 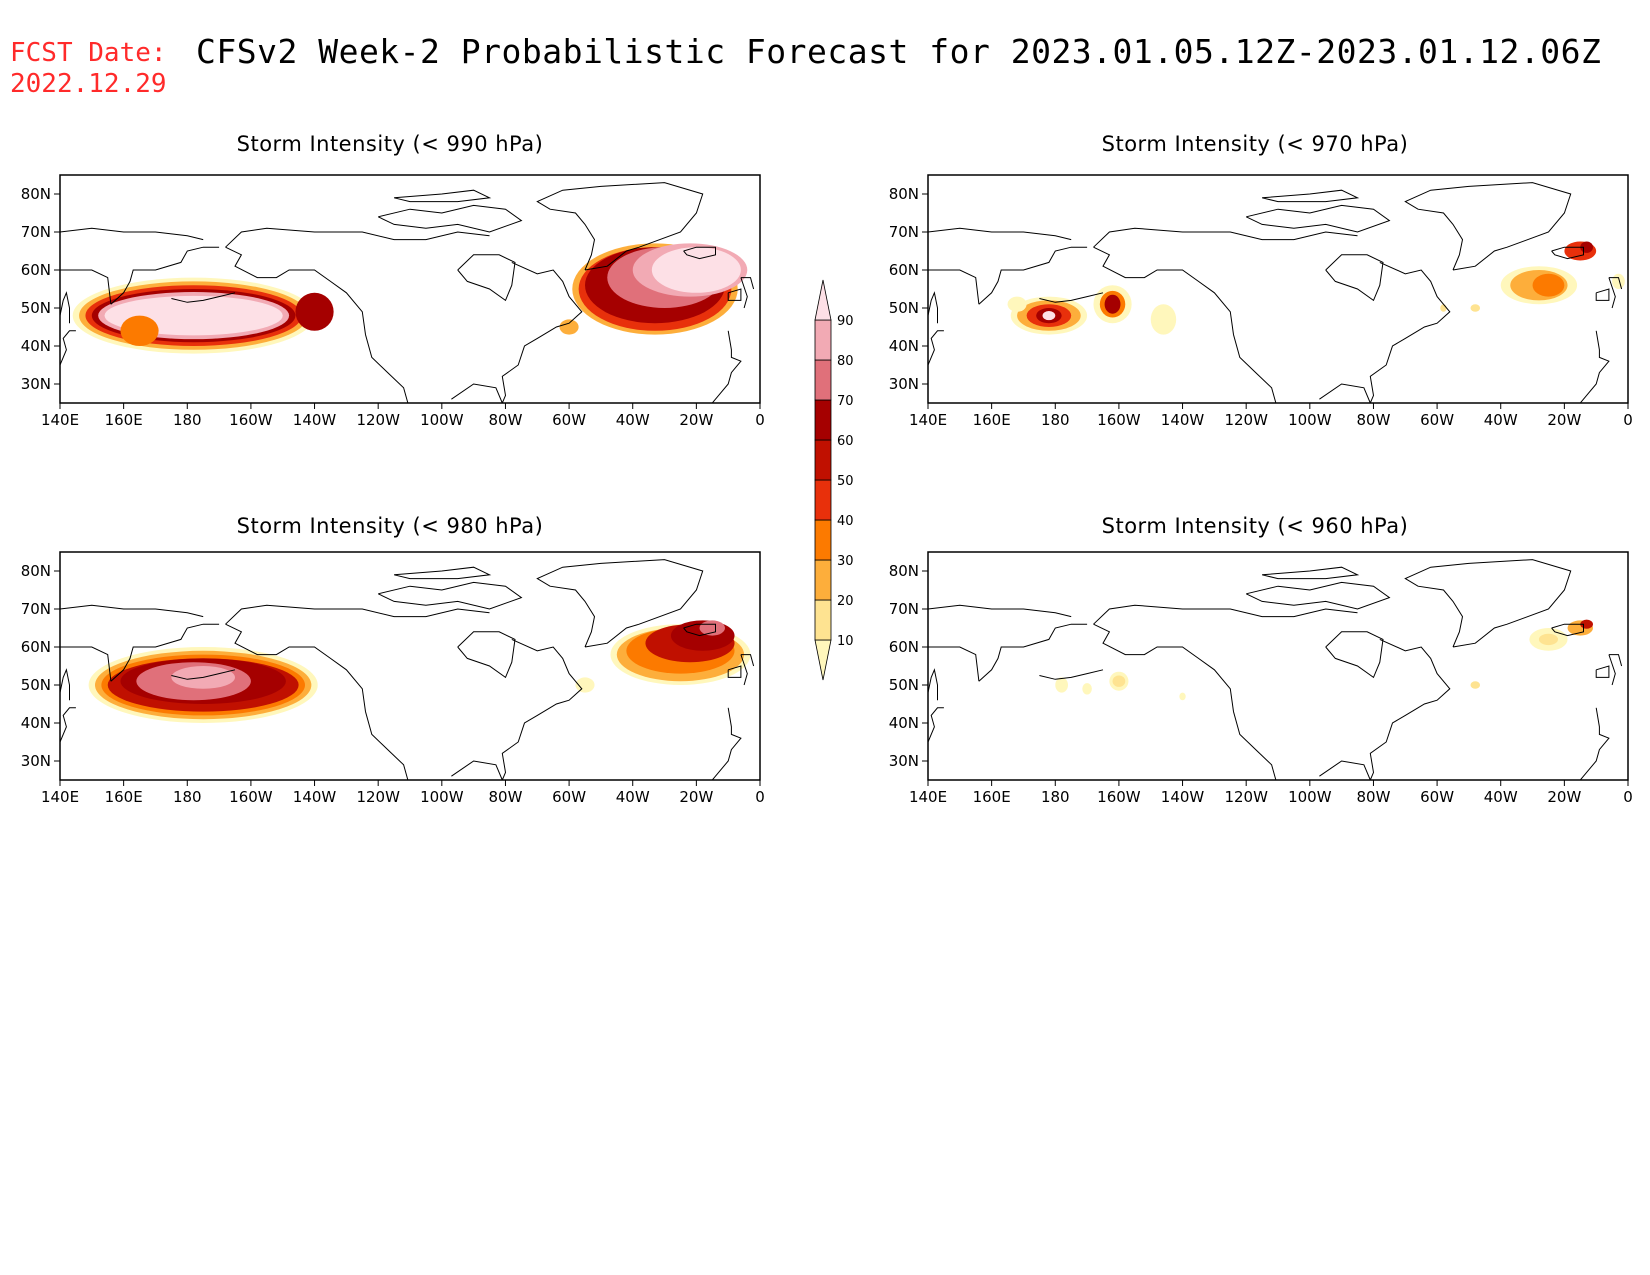 What do you see at coordinates (845, 481) in the screenshot?
I see `colorbar-label: 50` at bounding box center [845, 481].